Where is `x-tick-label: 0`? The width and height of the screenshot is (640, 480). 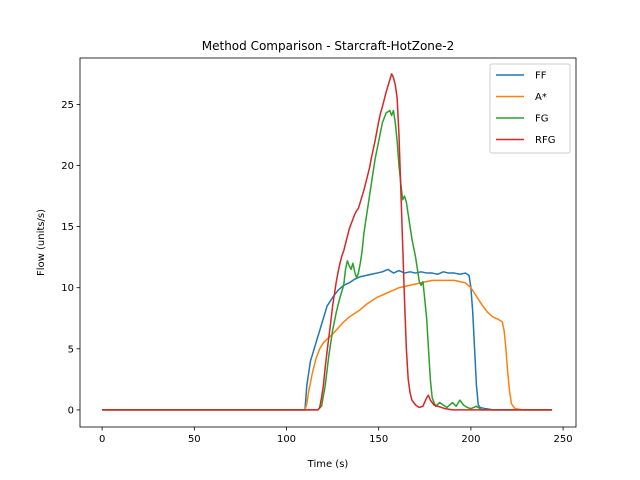 x-tick-label: 0 is located at coordinates (102, 439).